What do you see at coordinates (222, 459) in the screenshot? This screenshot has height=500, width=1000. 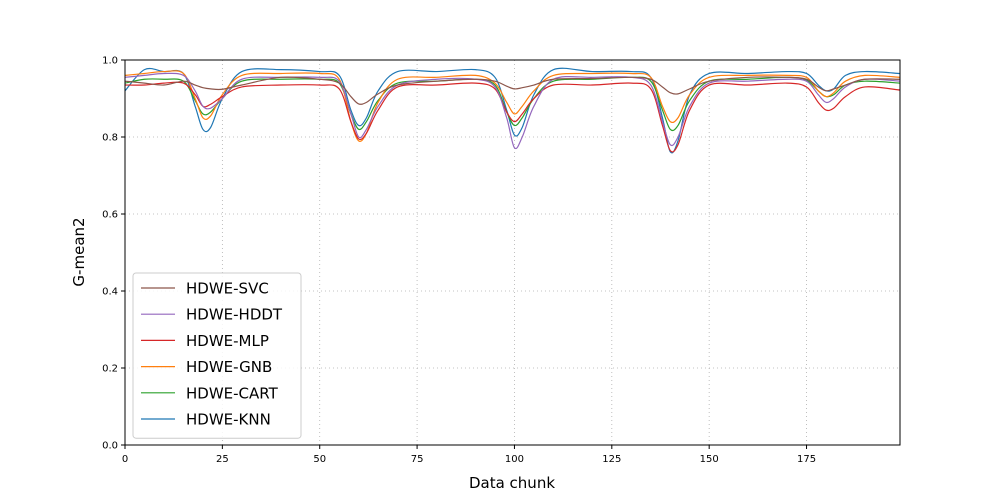 I see `x-tick-label: 25` at bounding box center [222, 459].